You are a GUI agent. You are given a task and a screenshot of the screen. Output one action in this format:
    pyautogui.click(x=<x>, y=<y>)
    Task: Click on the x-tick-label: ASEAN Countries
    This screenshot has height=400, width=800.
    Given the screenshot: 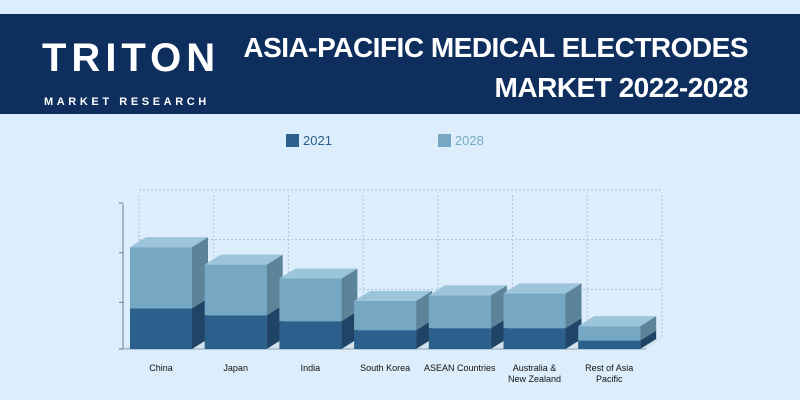 What is the action you would take?
    pyautogui.click(x=460, y=368)
    